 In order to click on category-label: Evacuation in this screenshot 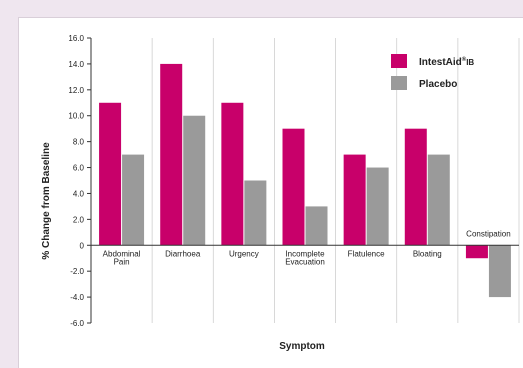, I will do `click(305, 261)`.